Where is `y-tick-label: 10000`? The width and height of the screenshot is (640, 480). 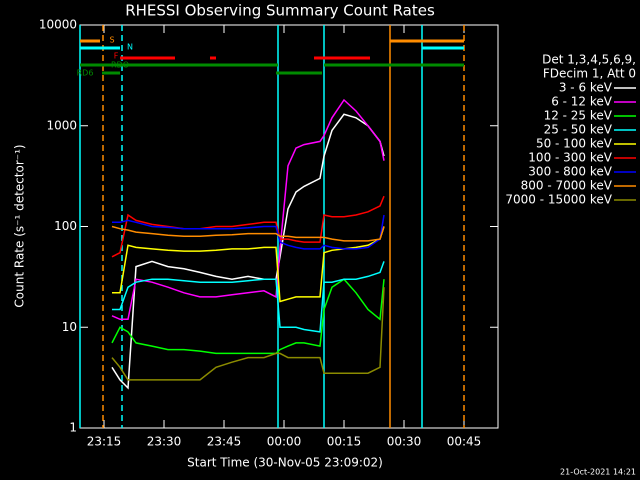
y-tick-label: 10000 is located at coordinates (58, 25).